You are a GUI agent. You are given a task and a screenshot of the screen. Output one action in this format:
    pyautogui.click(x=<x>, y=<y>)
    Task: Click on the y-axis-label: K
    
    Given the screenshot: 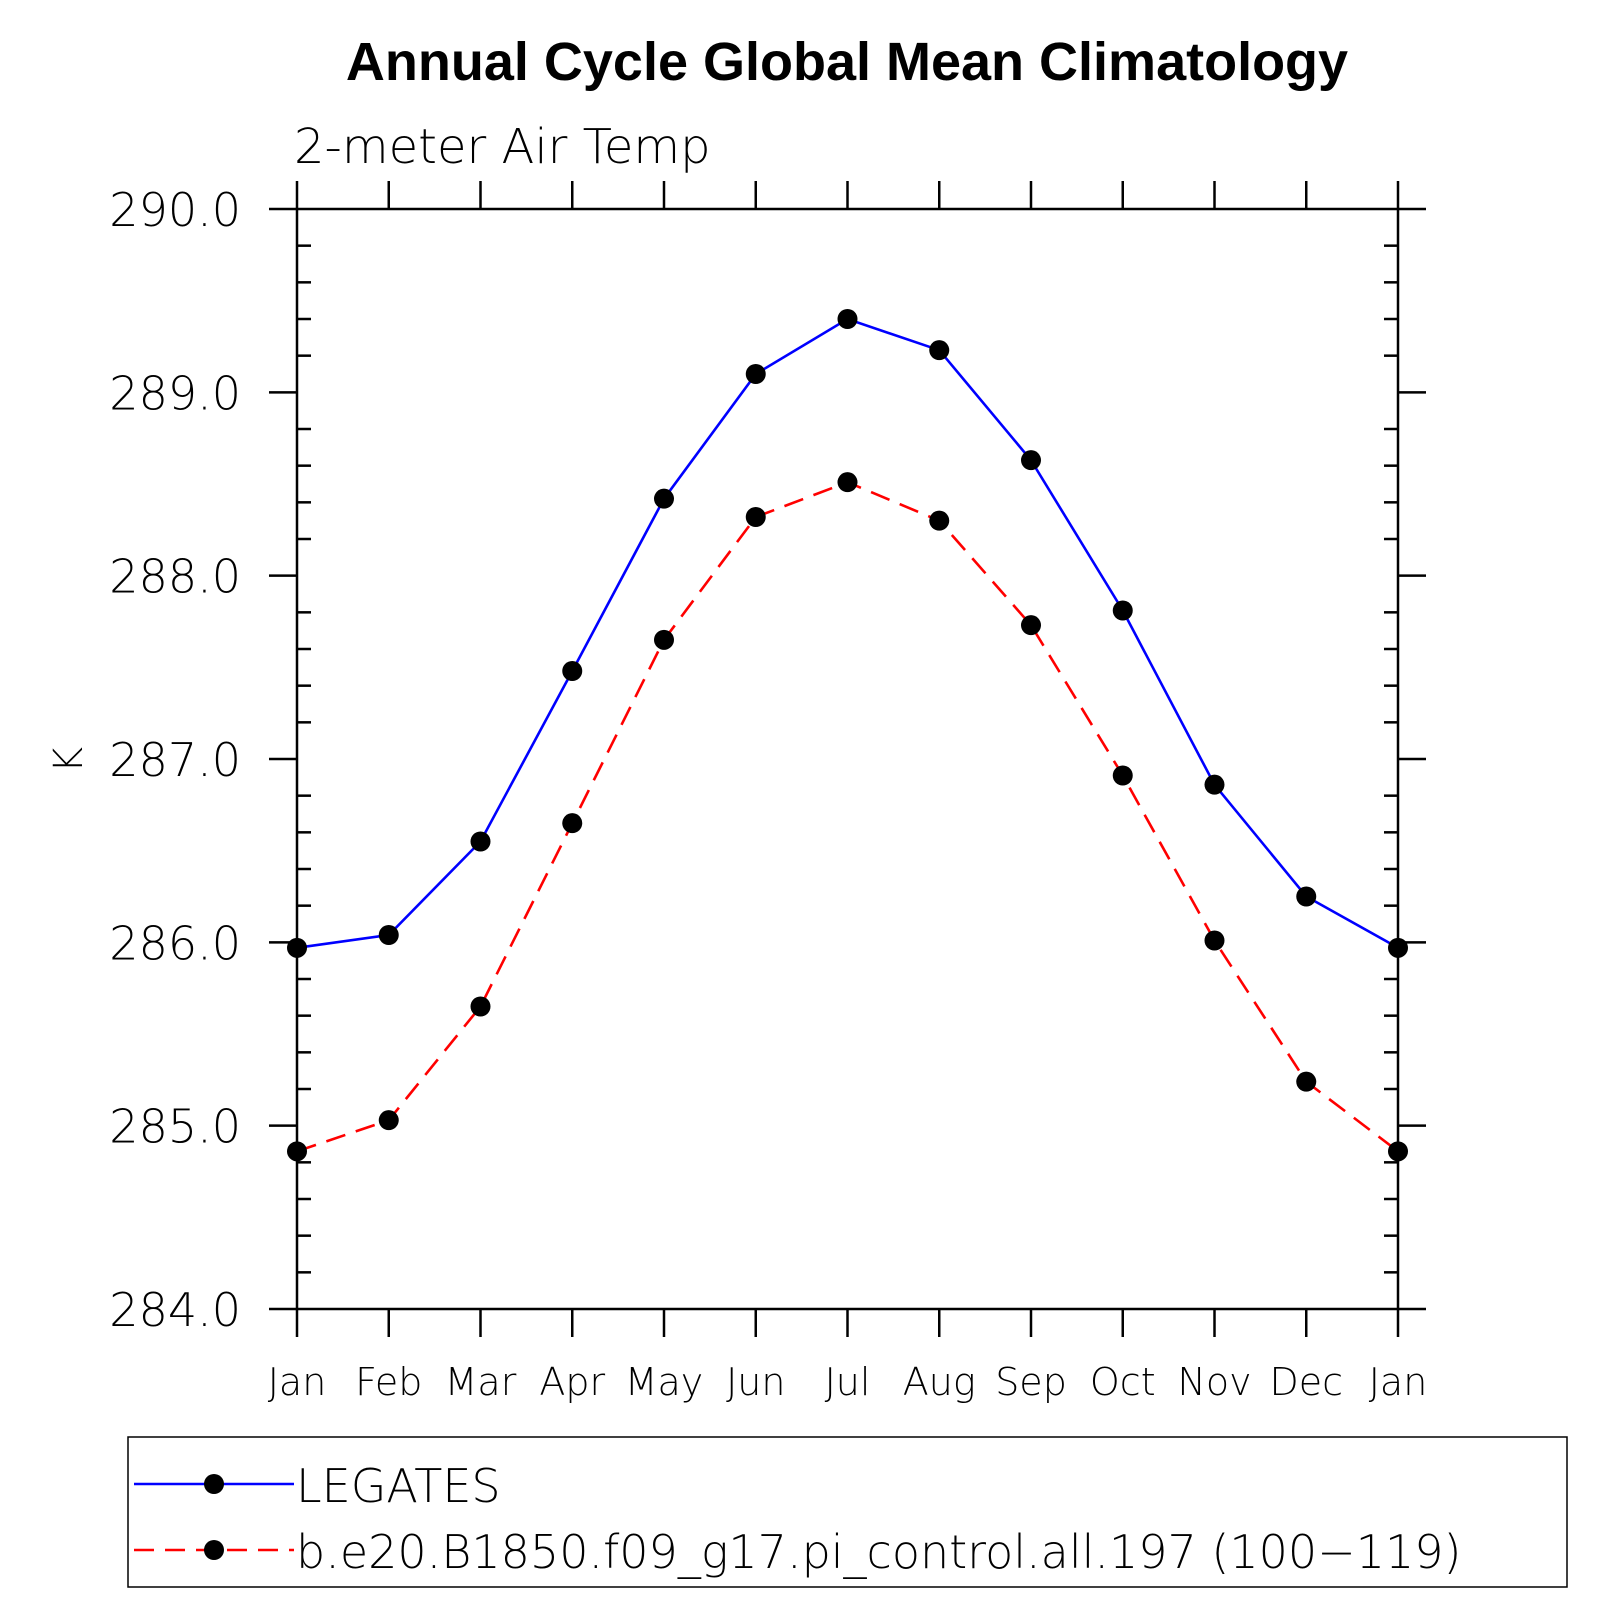 What is the action you would take?
    pyautogui.click(x=69, y=760)
    